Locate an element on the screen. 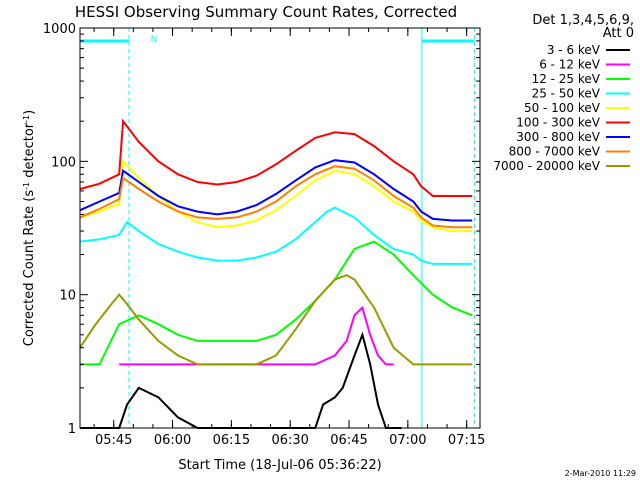  legend-label: 300 - 800 keV is located at coordinates (558, 137).